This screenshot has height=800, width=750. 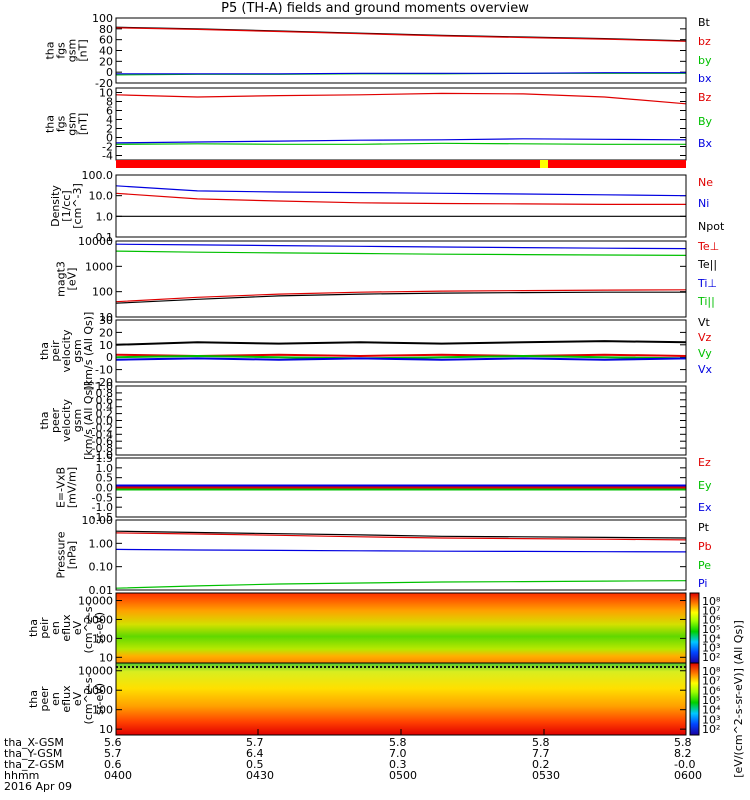 I want to click on legend-pb: Pb, so click(x=705, y=546).